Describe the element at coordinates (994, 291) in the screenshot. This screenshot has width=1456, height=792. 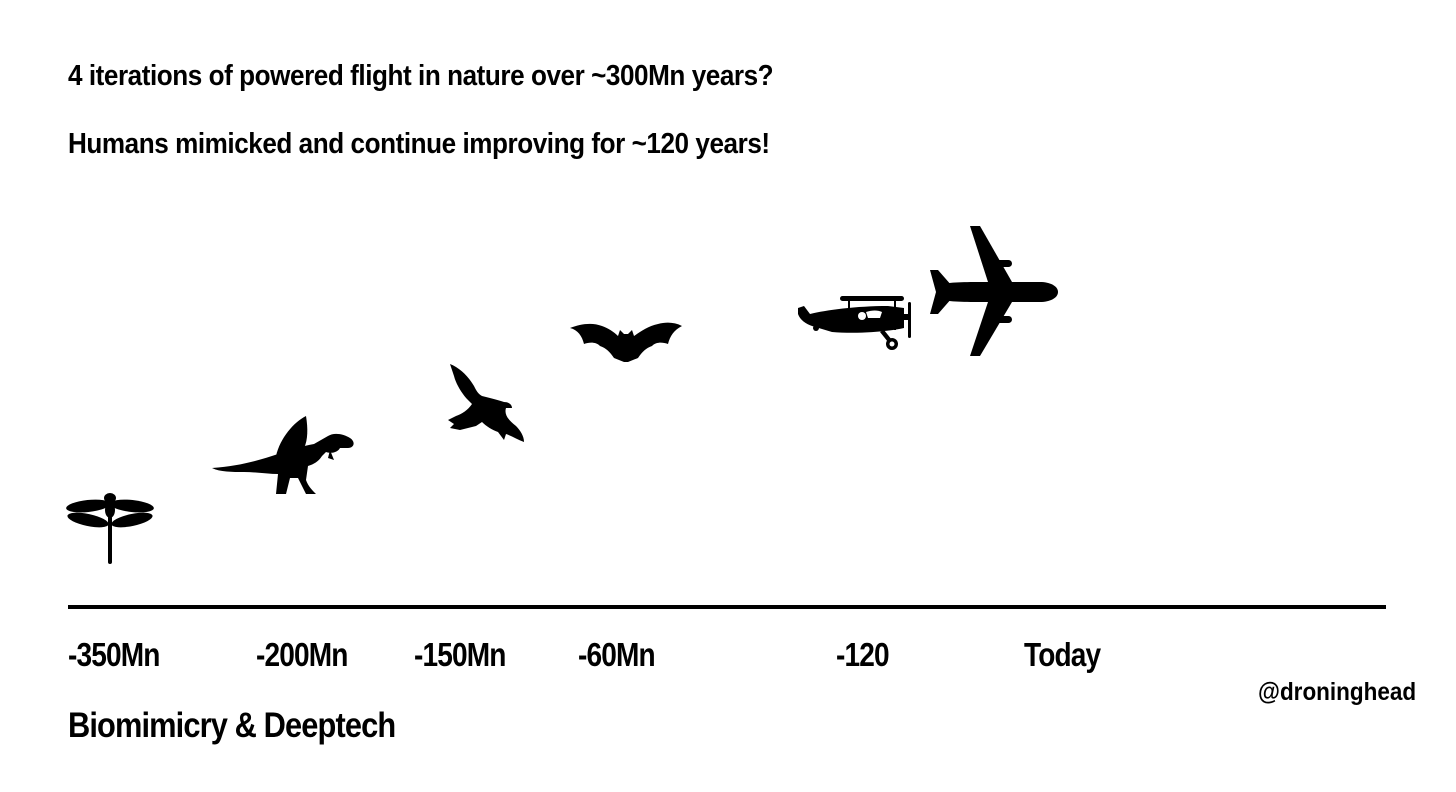
I see `jet-airliner-icon` at that location.